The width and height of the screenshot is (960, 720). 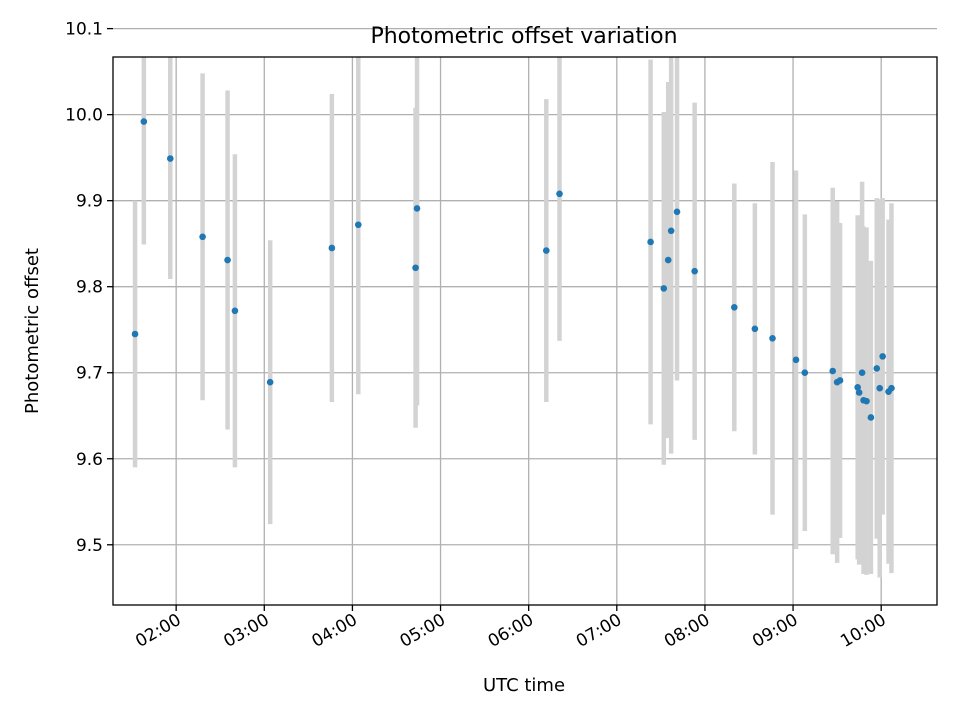 I want to click on y-tick-label: 10.1, so click(x=84, y=30).